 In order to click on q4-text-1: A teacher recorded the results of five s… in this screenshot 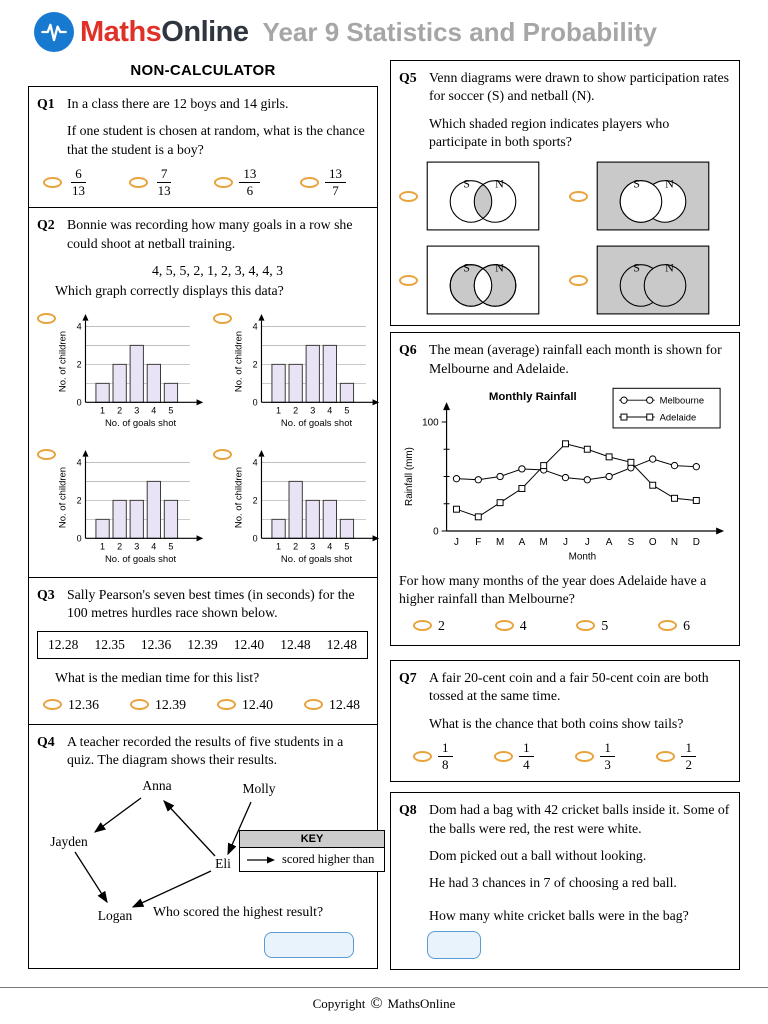, I will do `click(205, 751)`.